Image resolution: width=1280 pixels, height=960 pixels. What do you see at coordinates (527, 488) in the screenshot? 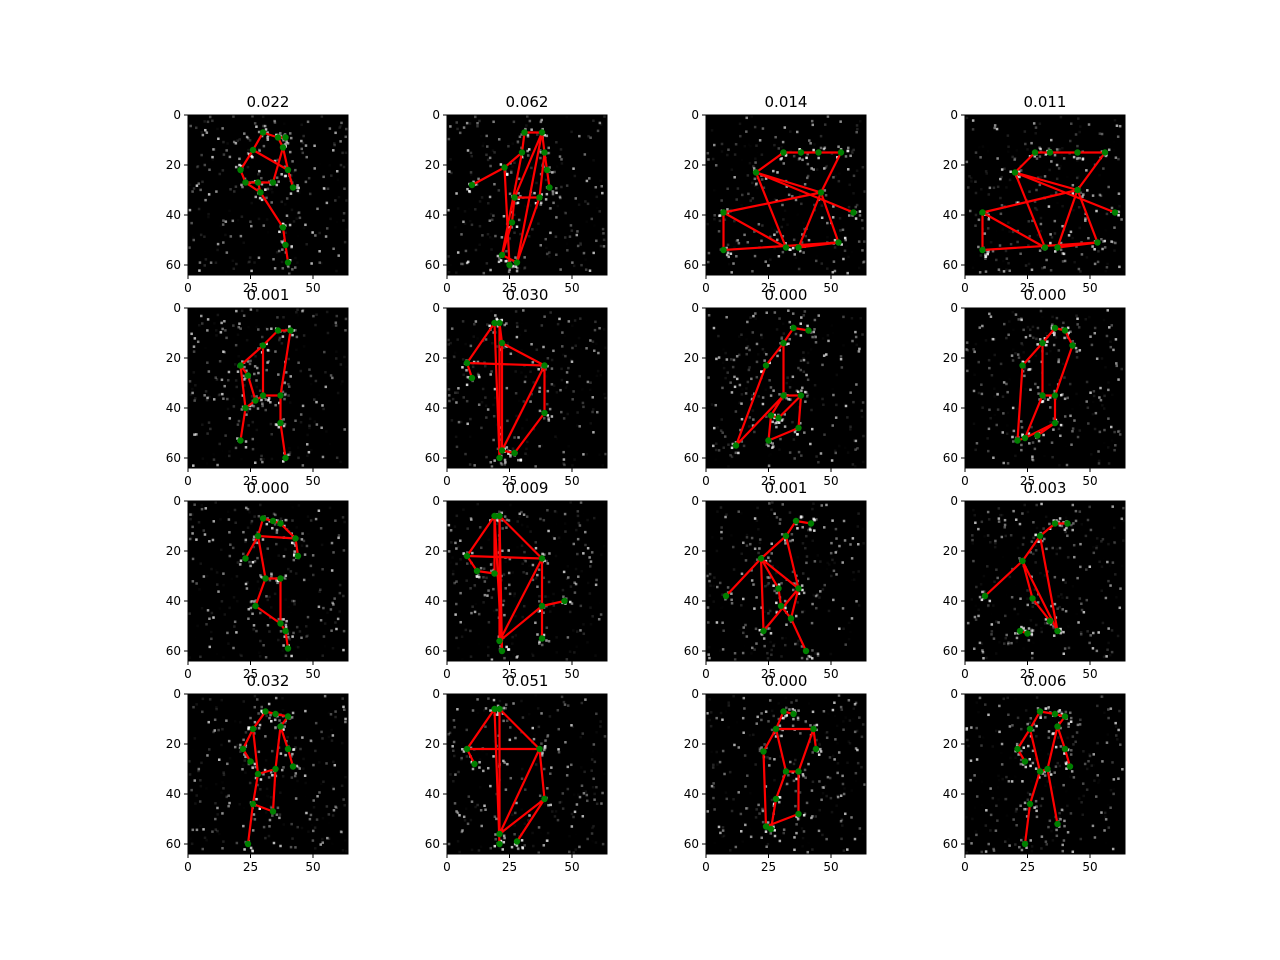
I see `subplot-title: 0.009` at bounding box center [527, 488].